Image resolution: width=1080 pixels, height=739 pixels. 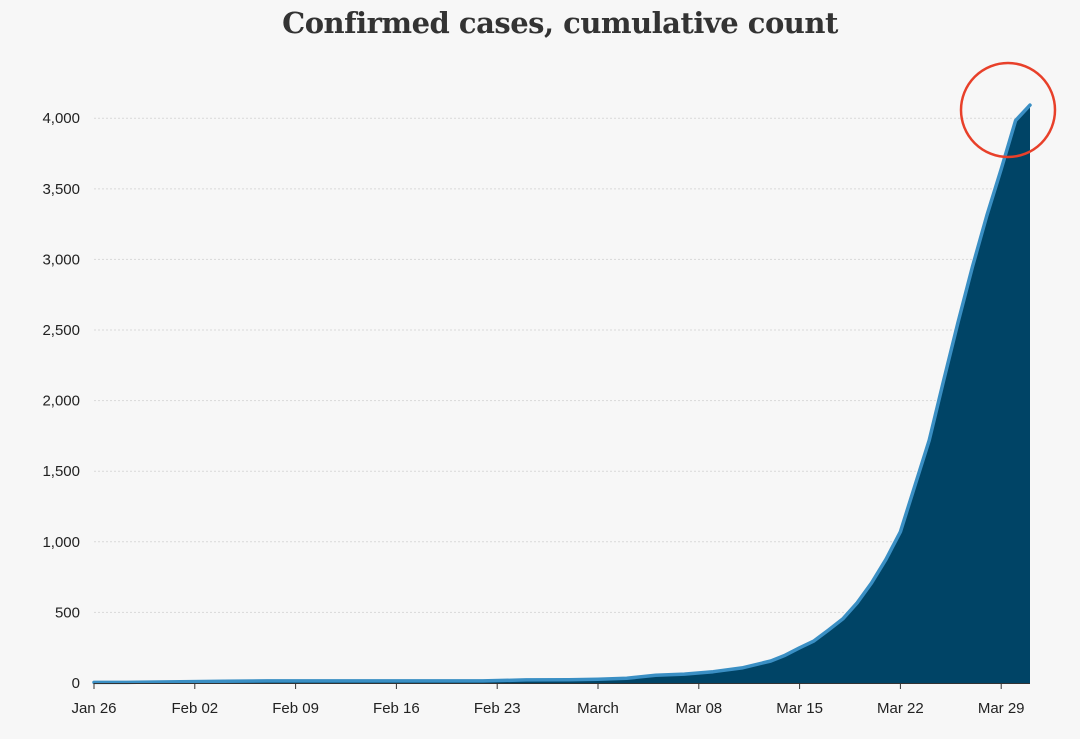 What do you see at coordinates (61, 401) in the screenshot?
I see `y-tick-label: 2,000` at bounding box center [61, 401].